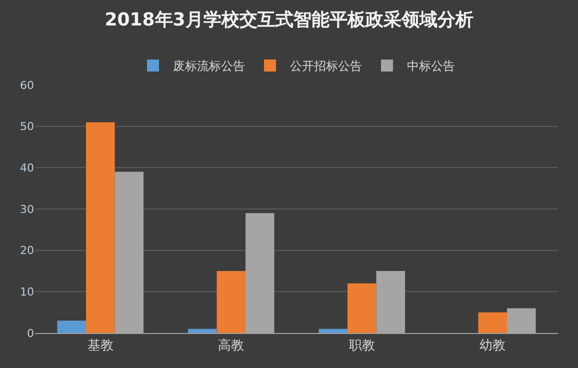 This screenshot has height=368, width=578. What do you see at coordinates (27, 168) in the screenshot?
I see `y-tick-label: 40` at bounding box center [27, 168].